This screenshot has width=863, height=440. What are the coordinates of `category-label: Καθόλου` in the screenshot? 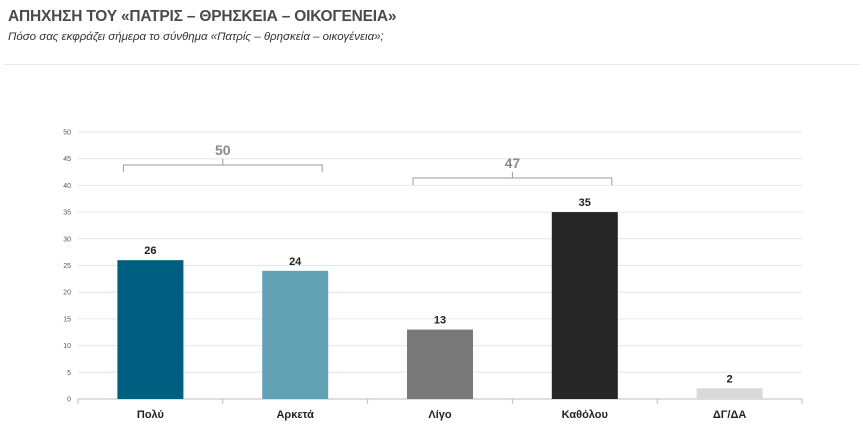 It's located at (585, 415).